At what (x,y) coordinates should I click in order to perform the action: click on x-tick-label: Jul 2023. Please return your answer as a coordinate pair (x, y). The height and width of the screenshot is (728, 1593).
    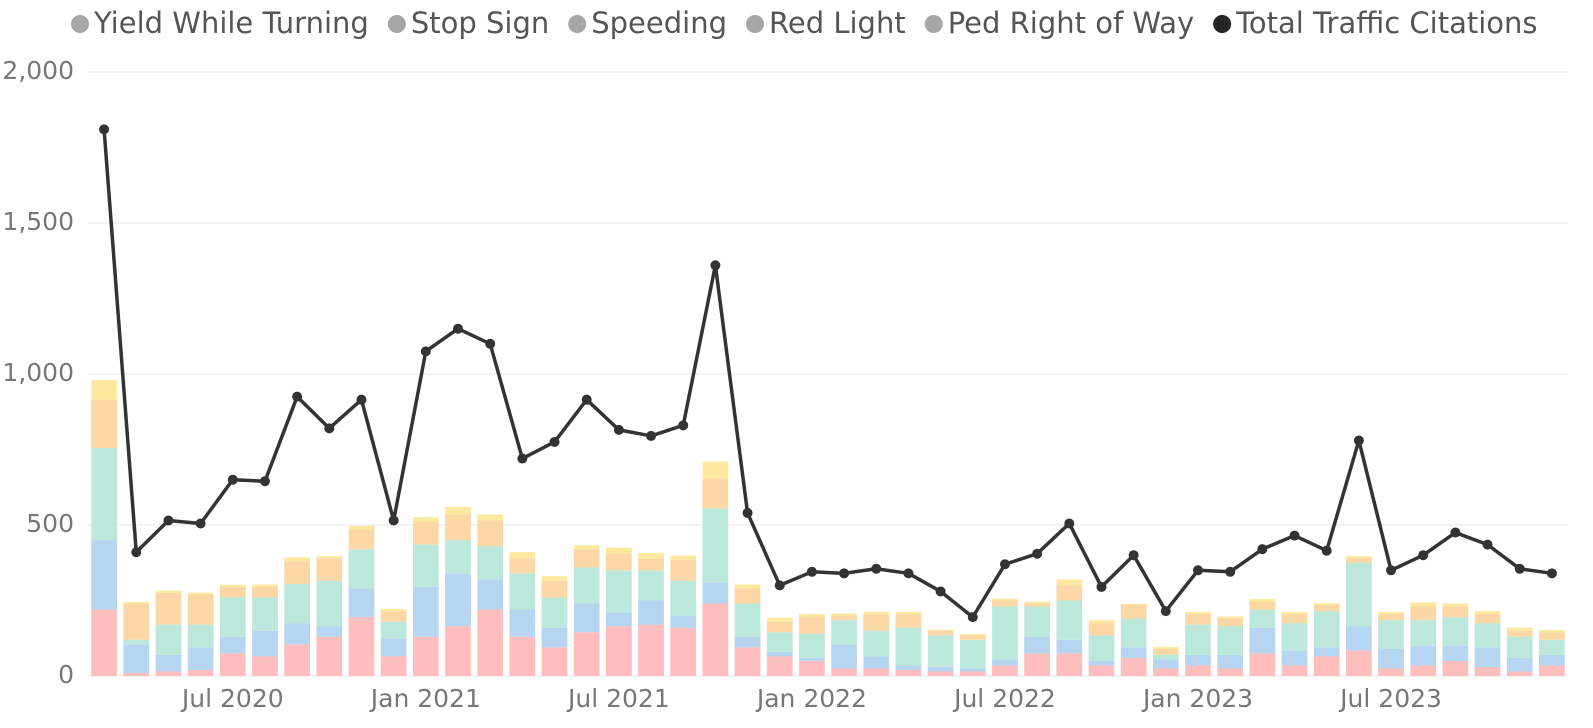
    Looking at the image, I should click on (1390, 698).